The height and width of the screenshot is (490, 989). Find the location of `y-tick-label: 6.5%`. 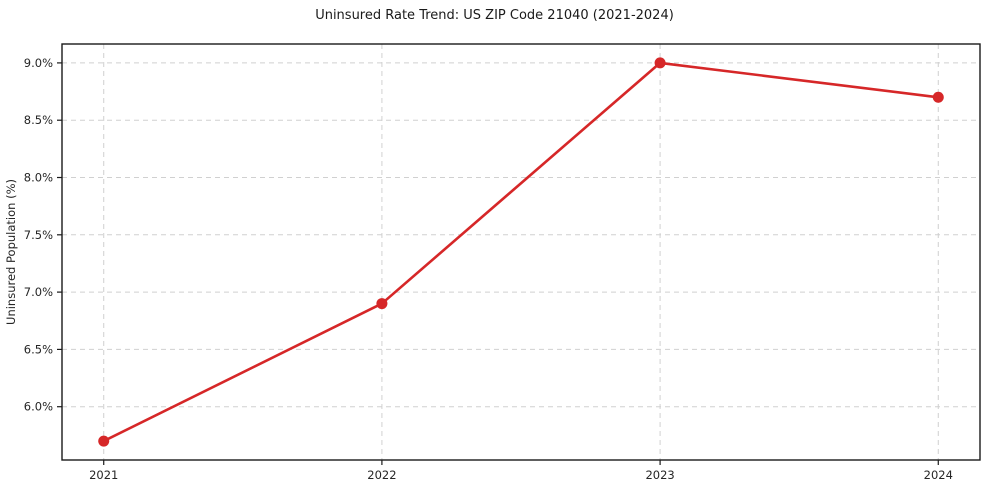

y-tick-label: 6.5% is located at coordinates (38, 349).